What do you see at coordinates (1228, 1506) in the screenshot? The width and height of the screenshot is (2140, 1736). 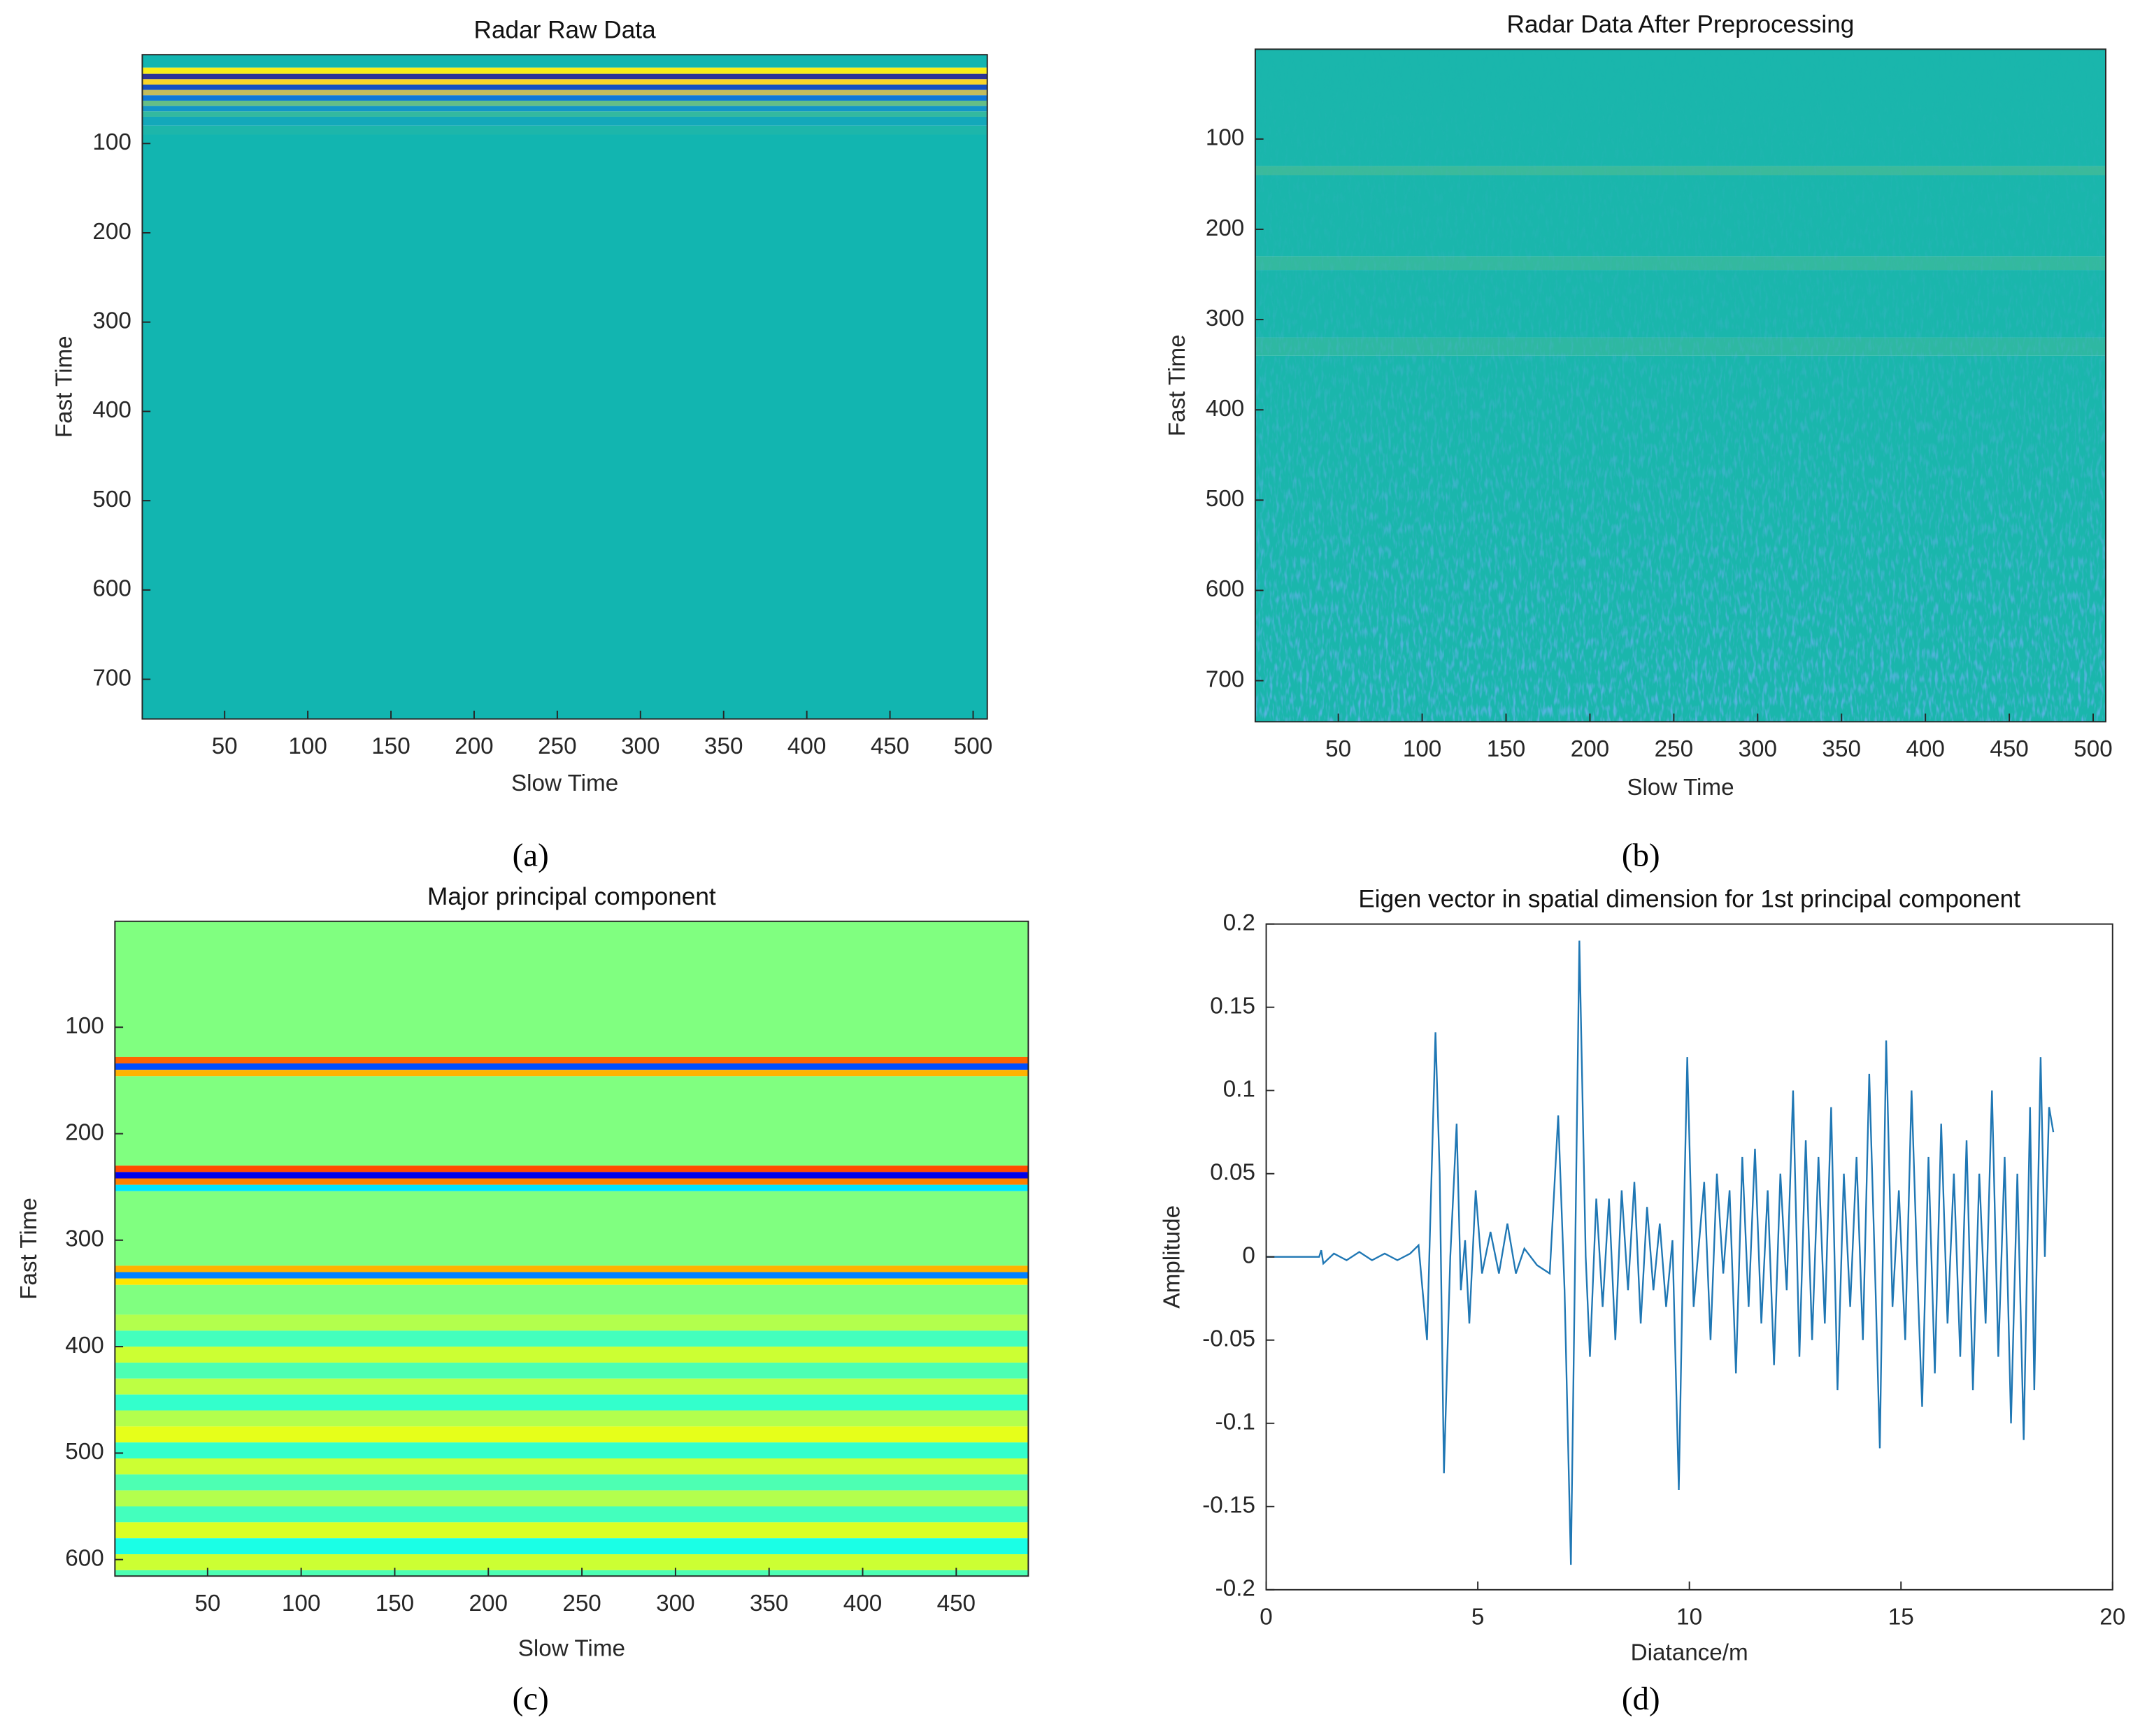 I see `y-tick-label: -0.15` at bounding box center [1228, 1506].